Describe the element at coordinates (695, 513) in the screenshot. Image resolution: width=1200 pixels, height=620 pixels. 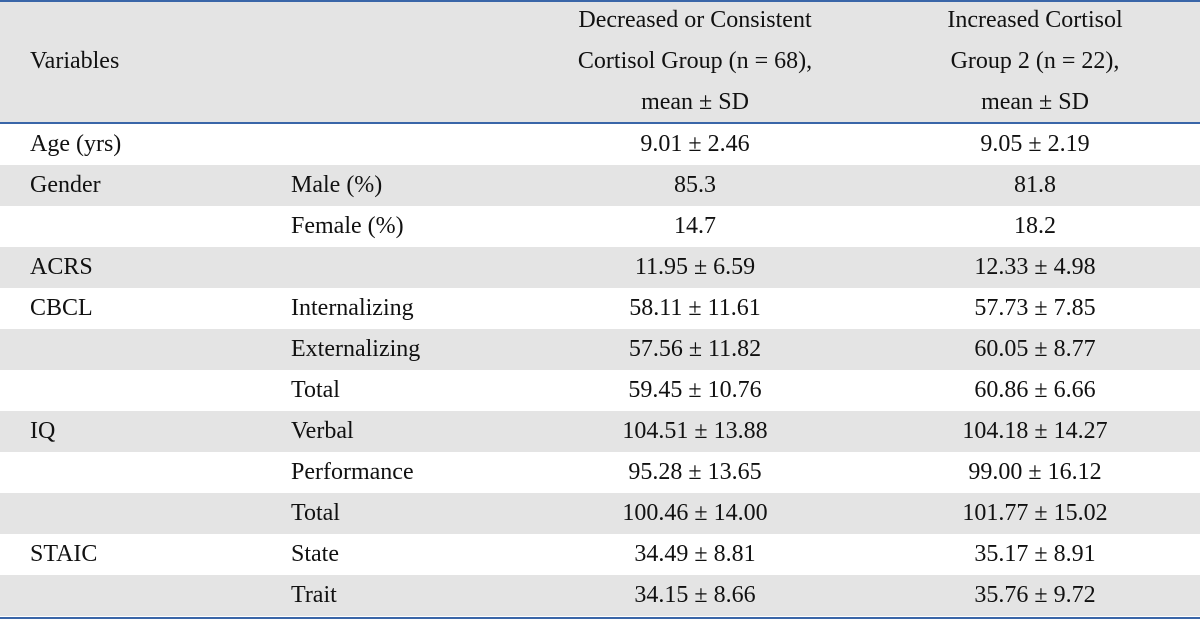
I see `decreased-group-value: 100.46 ± 14.00` at that location.